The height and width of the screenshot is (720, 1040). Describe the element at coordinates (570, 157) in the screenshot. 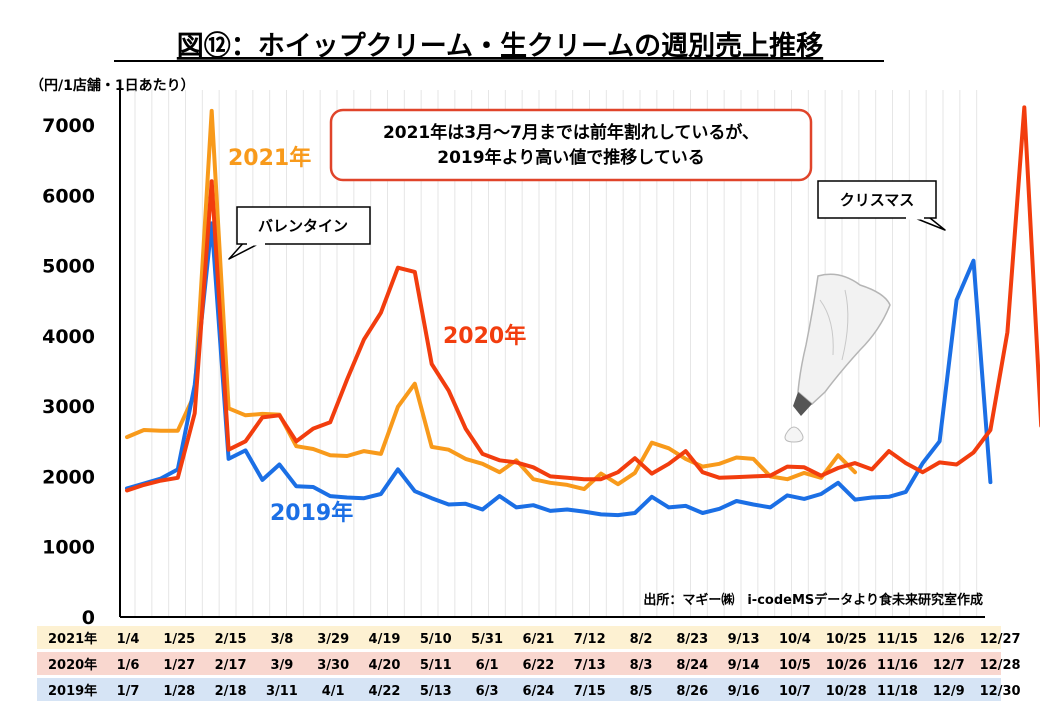

I see `annotation-line-2: 2019年より高い値で推移している` at that location.